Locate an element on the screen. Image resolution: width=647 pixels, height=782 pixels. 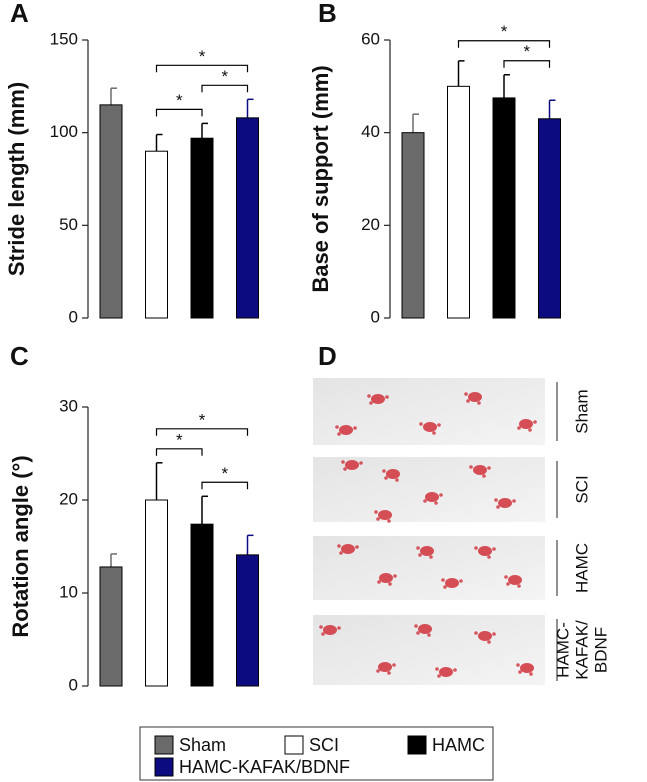
legend-label: Sham is located at coordinates (202, 745).